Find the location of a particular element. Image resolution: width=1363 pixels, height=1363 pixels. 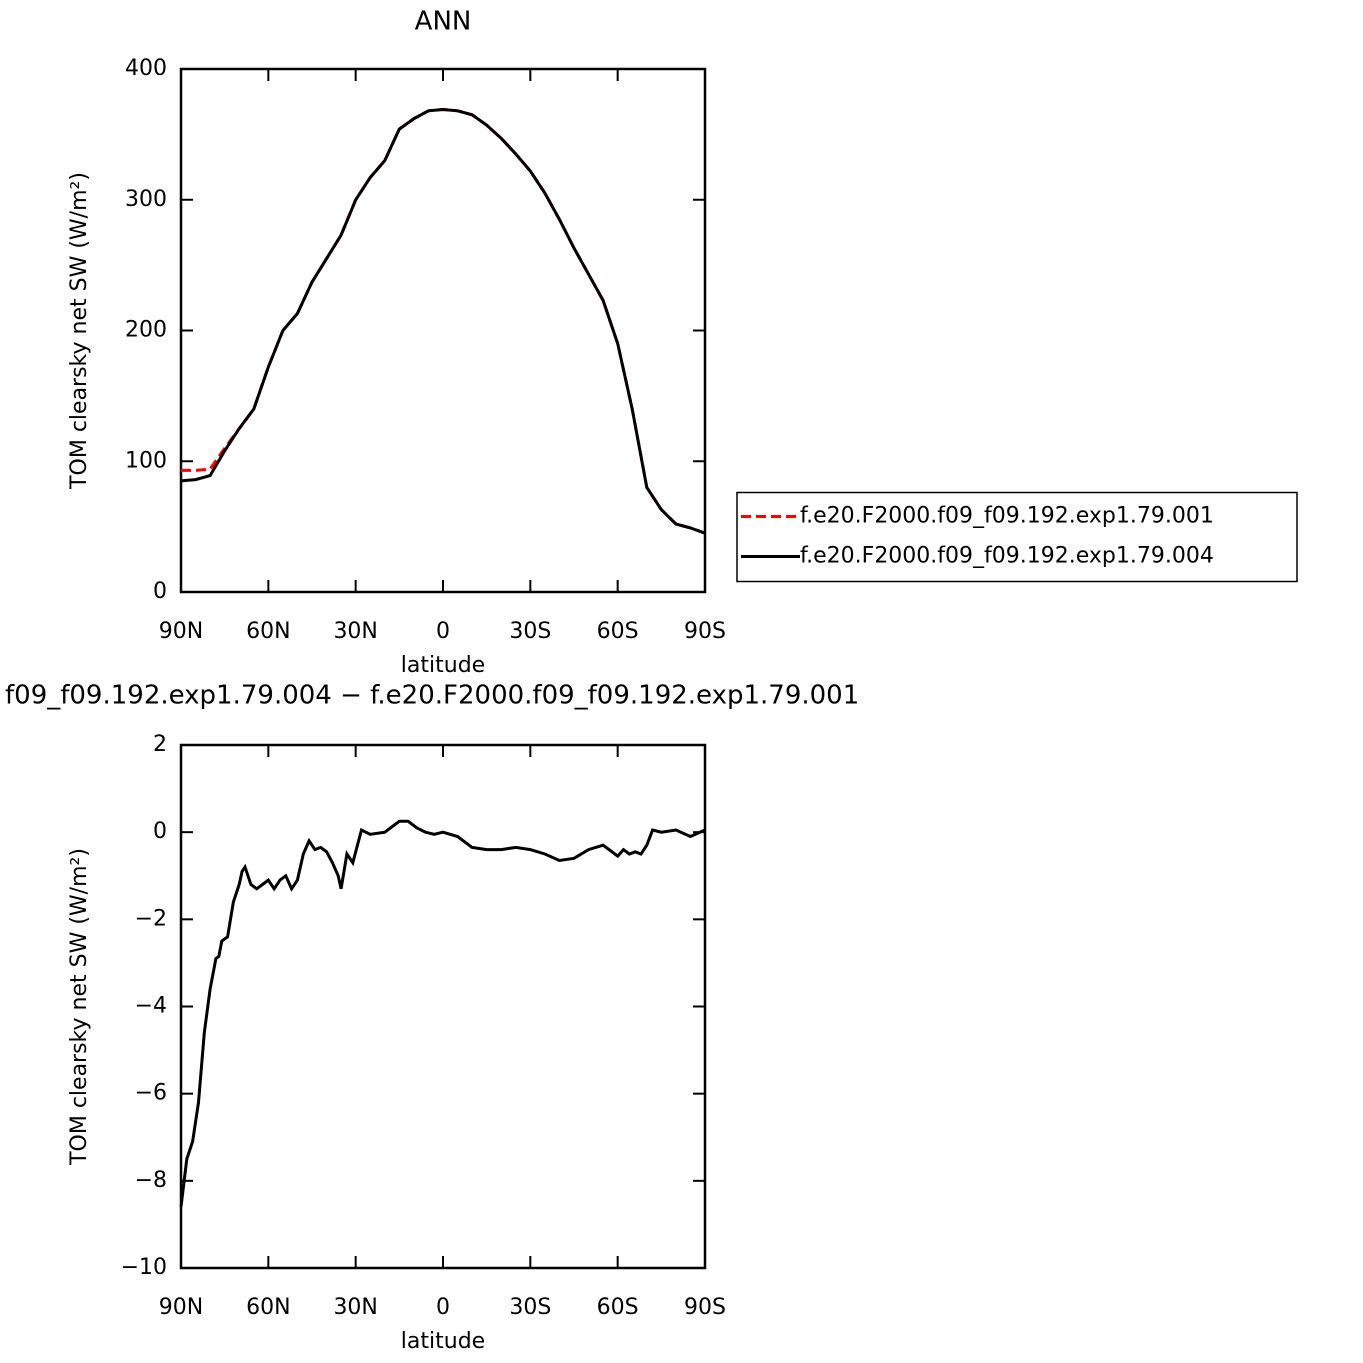

y-tick-label: −2 is located at coordinates (151, 918).